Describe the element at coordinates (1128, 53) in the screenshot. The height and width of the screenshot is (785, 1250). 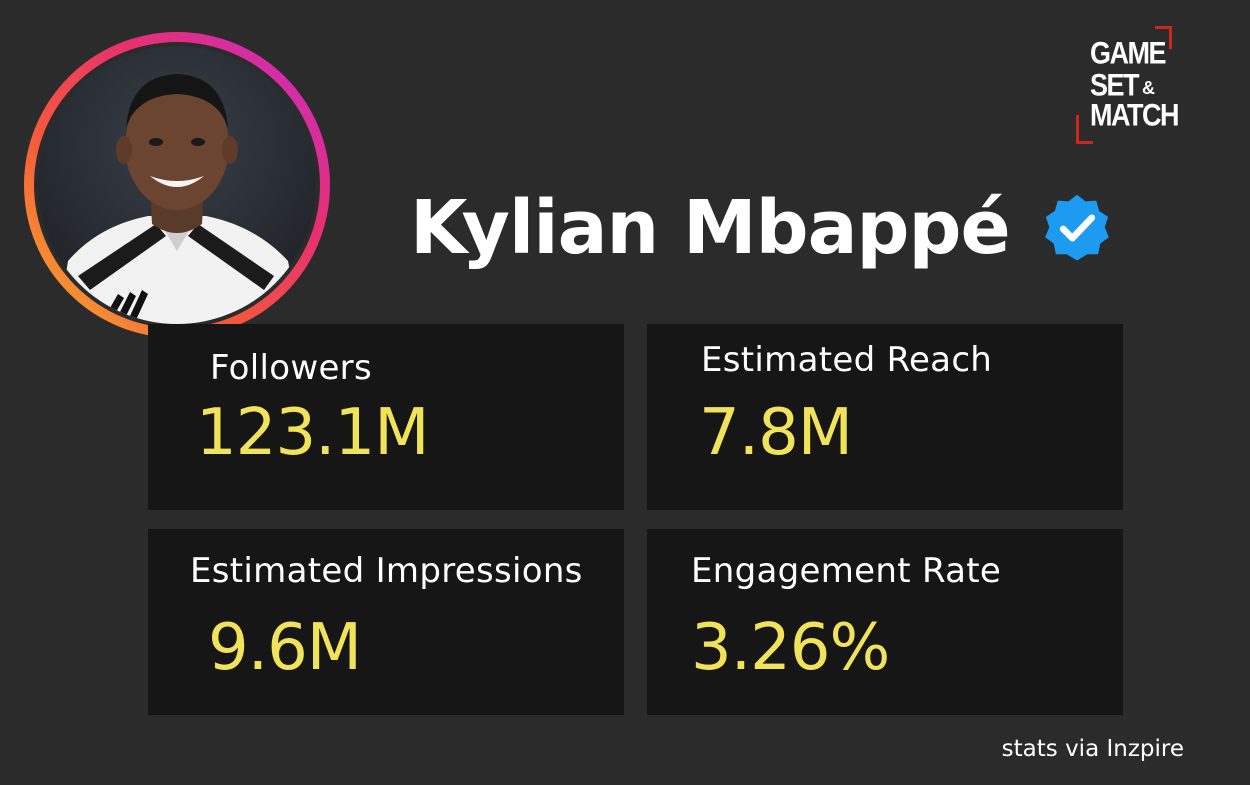
I see `logo-line-1: GAME` at that location.